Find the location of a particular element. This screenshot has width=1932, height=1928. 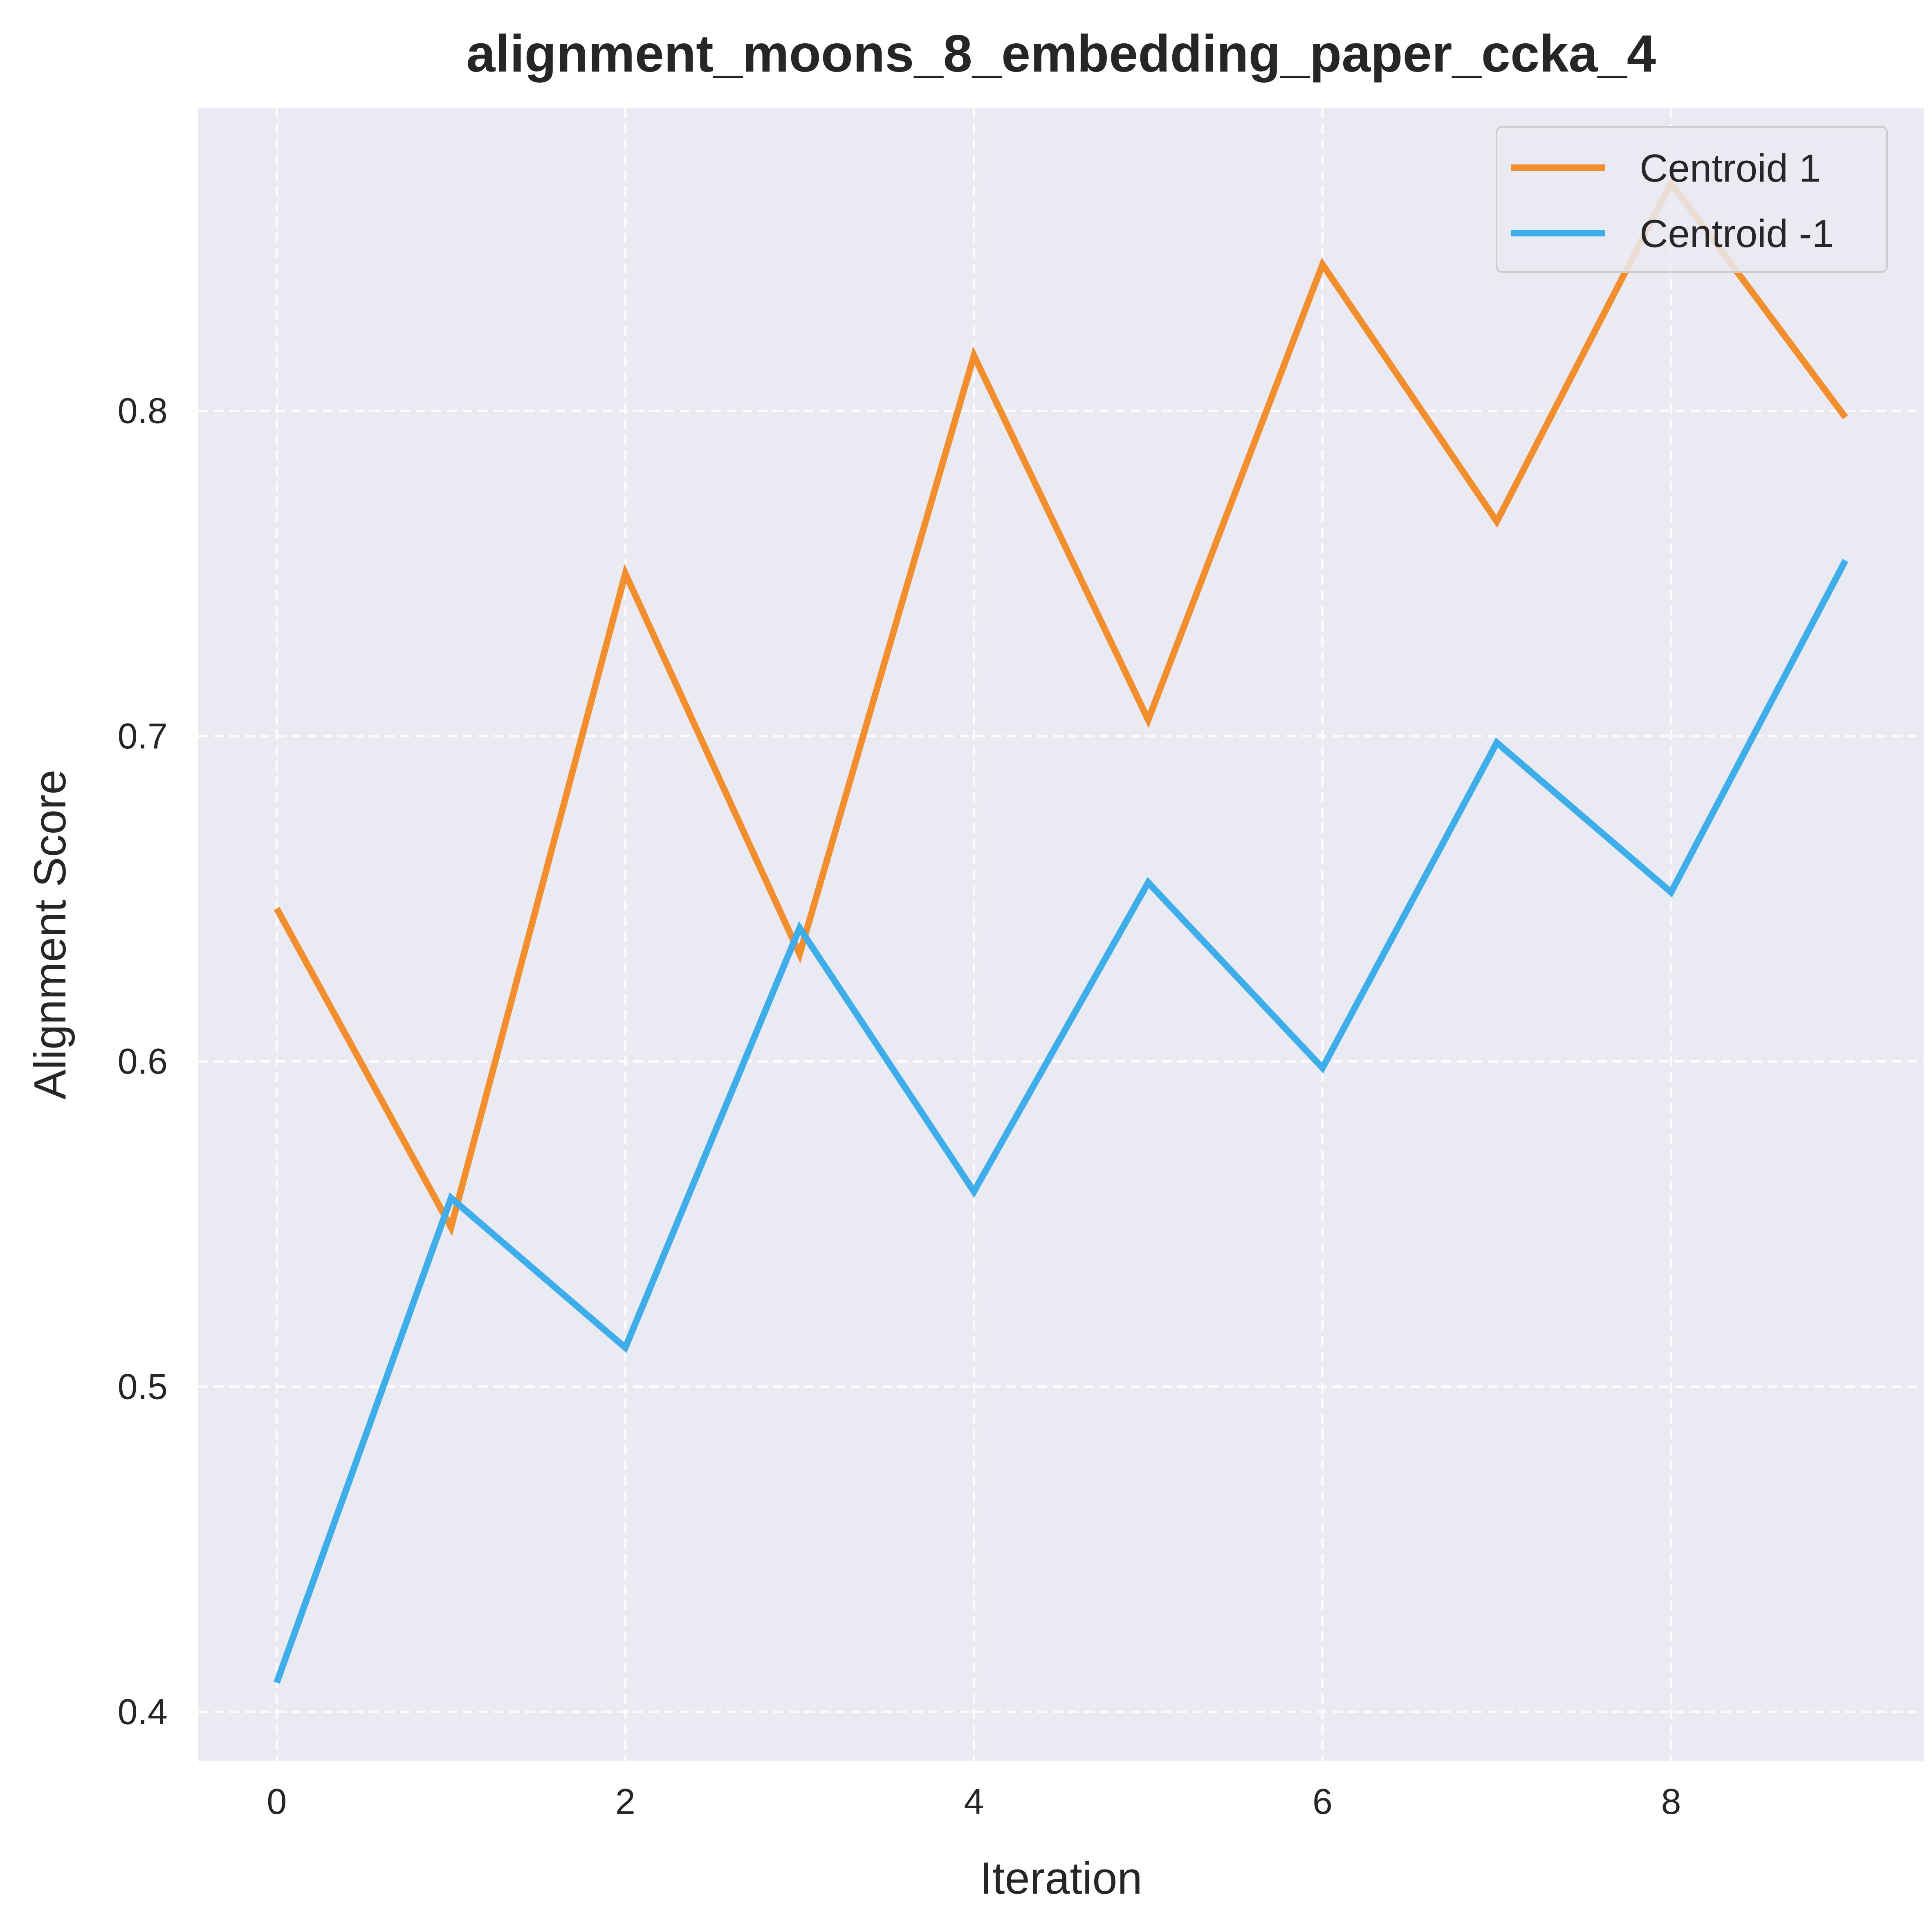

y-tick-label: 0.6 is located at coordinates (143, 1061).